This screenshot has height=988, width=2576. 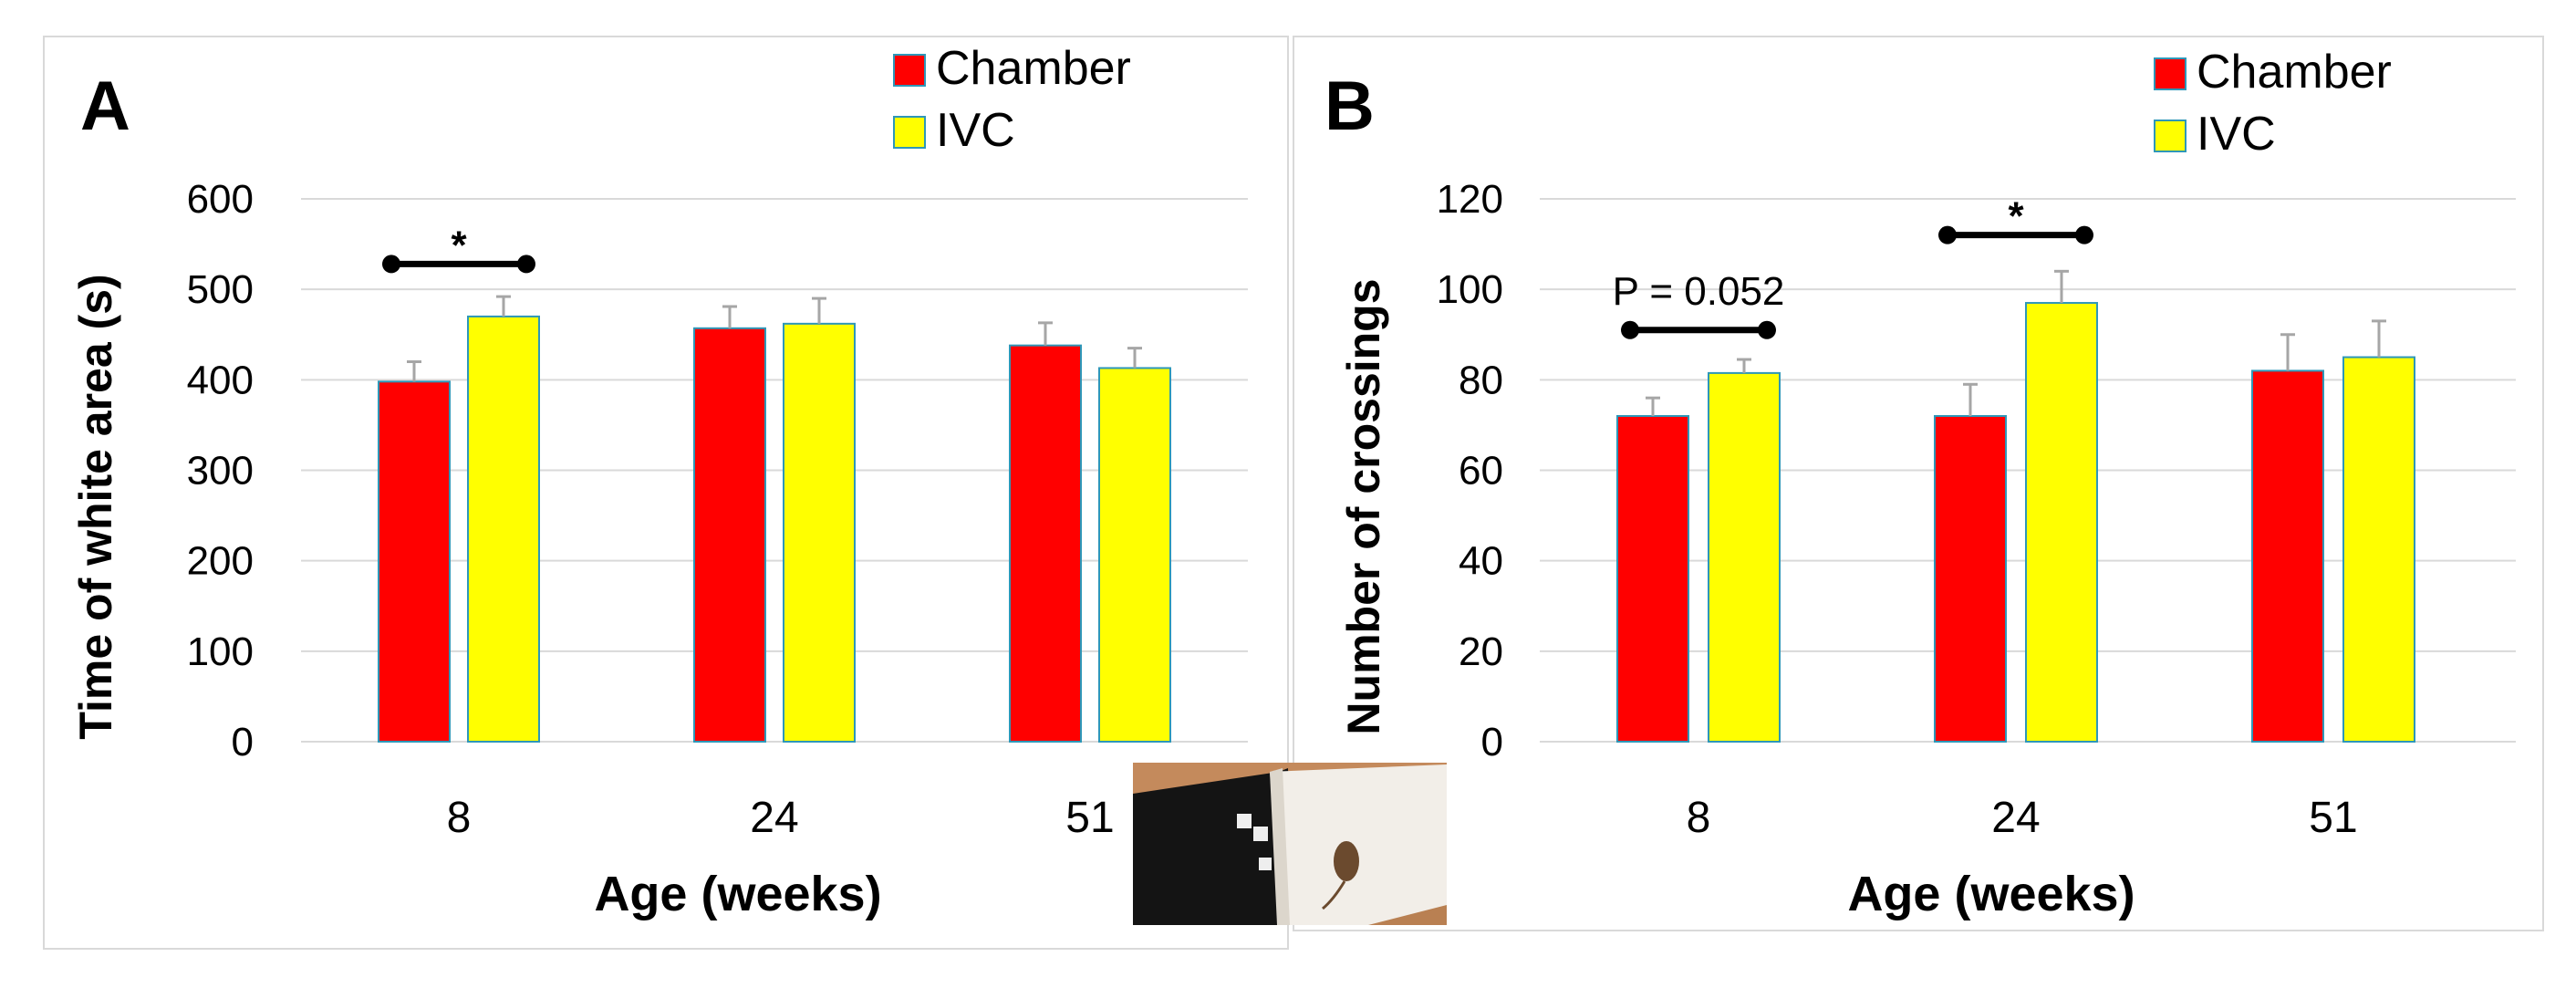 What do you see at coordinates (220, 289) in the screenshot?
I see `panel-a-ytick-label: 500` at bounding box center [220, 289].